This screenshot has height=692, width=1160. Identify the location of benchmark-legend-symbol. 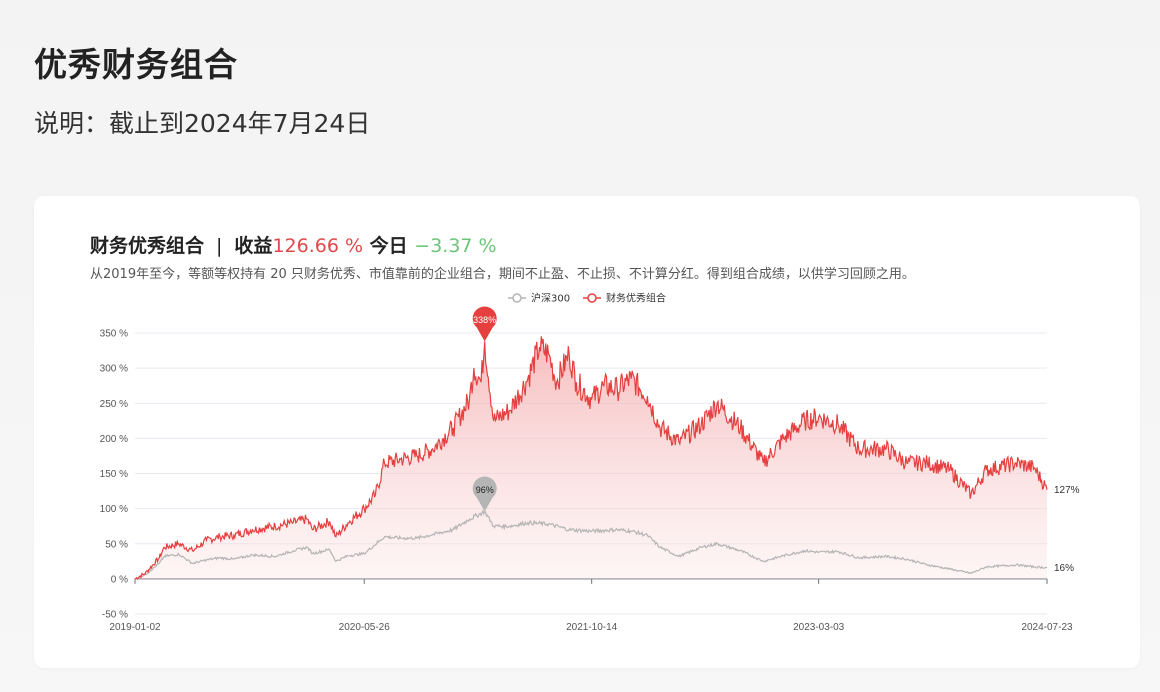
(517, 298).